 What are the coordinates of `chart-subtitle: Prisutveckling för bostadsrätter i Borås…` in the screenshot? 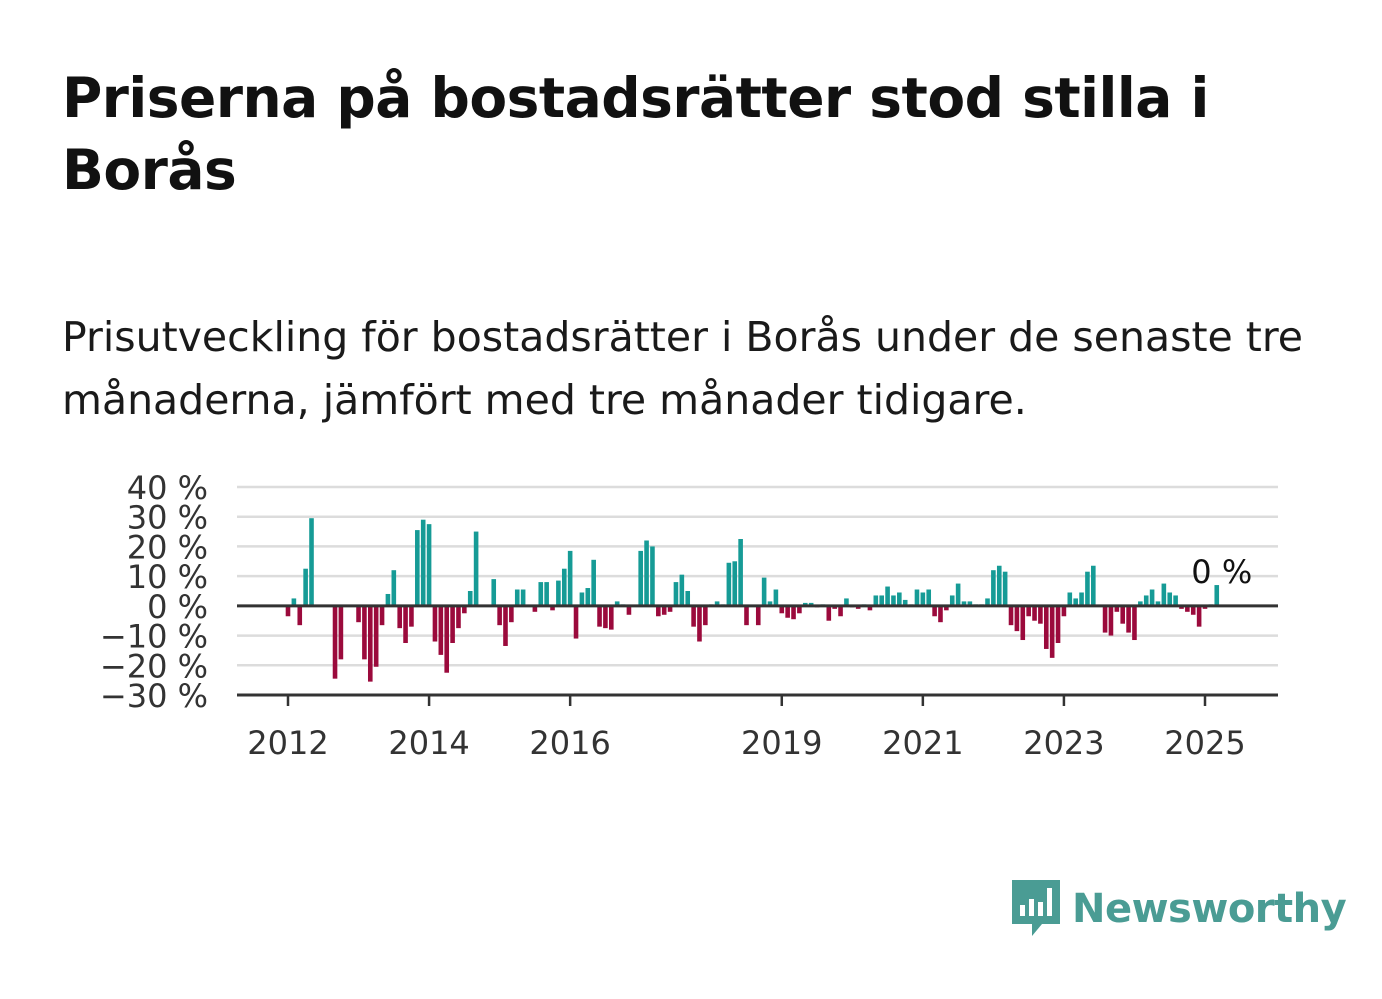 It's located at (683, 368).